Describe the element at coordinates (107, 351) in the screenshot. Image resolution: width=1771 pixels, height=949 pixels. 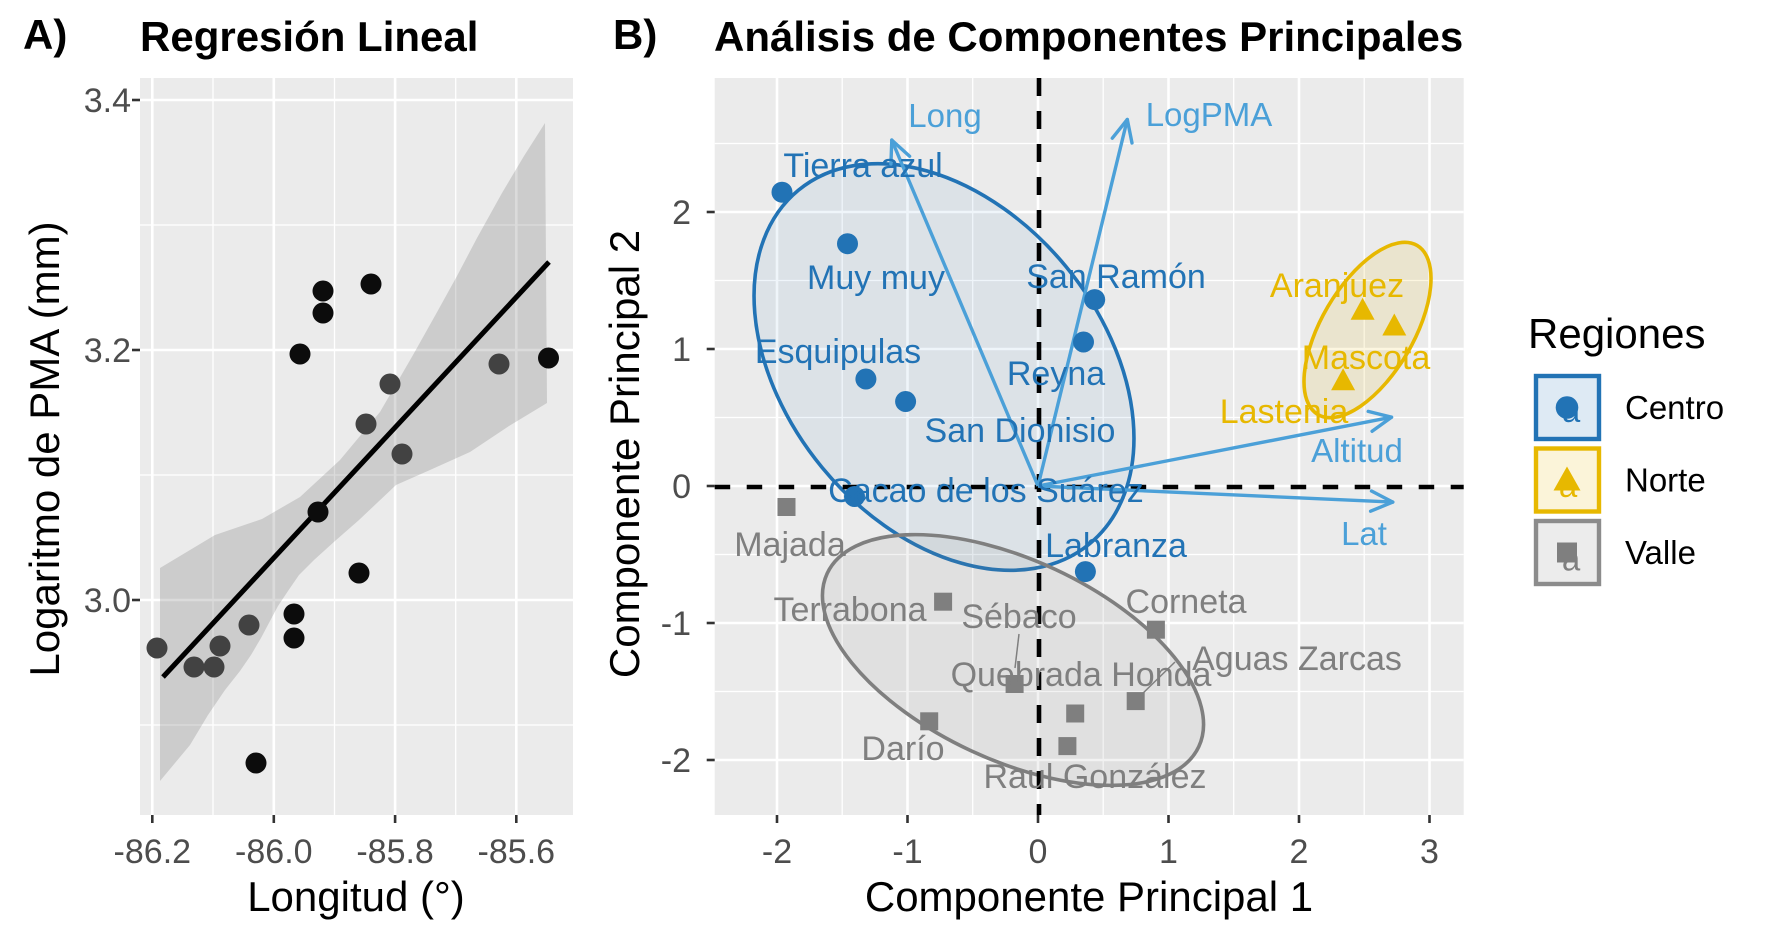
I see `svg-text: 3.2` at that location.